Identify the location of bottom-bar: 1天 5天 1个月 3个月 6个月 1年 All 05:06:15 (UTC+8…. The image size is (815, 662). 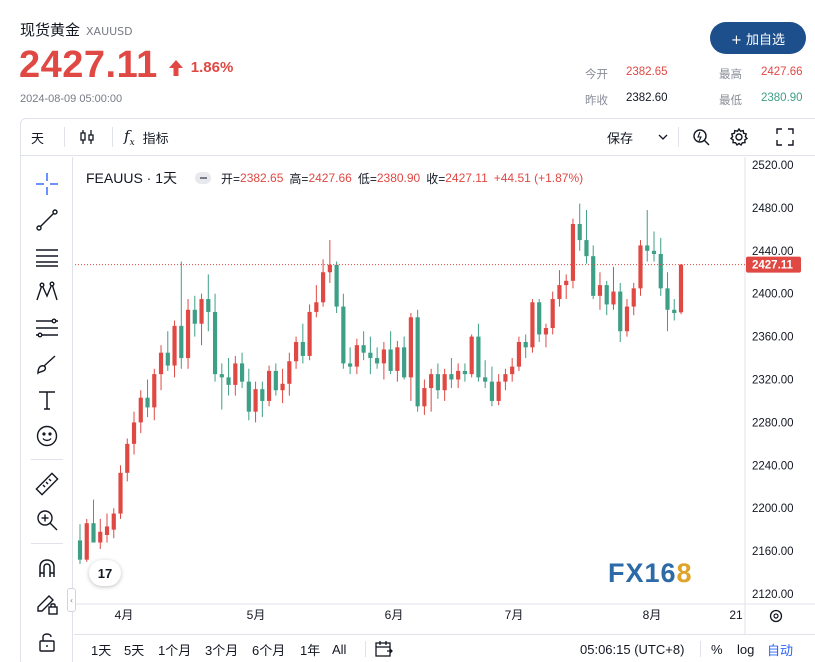
(444, 648).